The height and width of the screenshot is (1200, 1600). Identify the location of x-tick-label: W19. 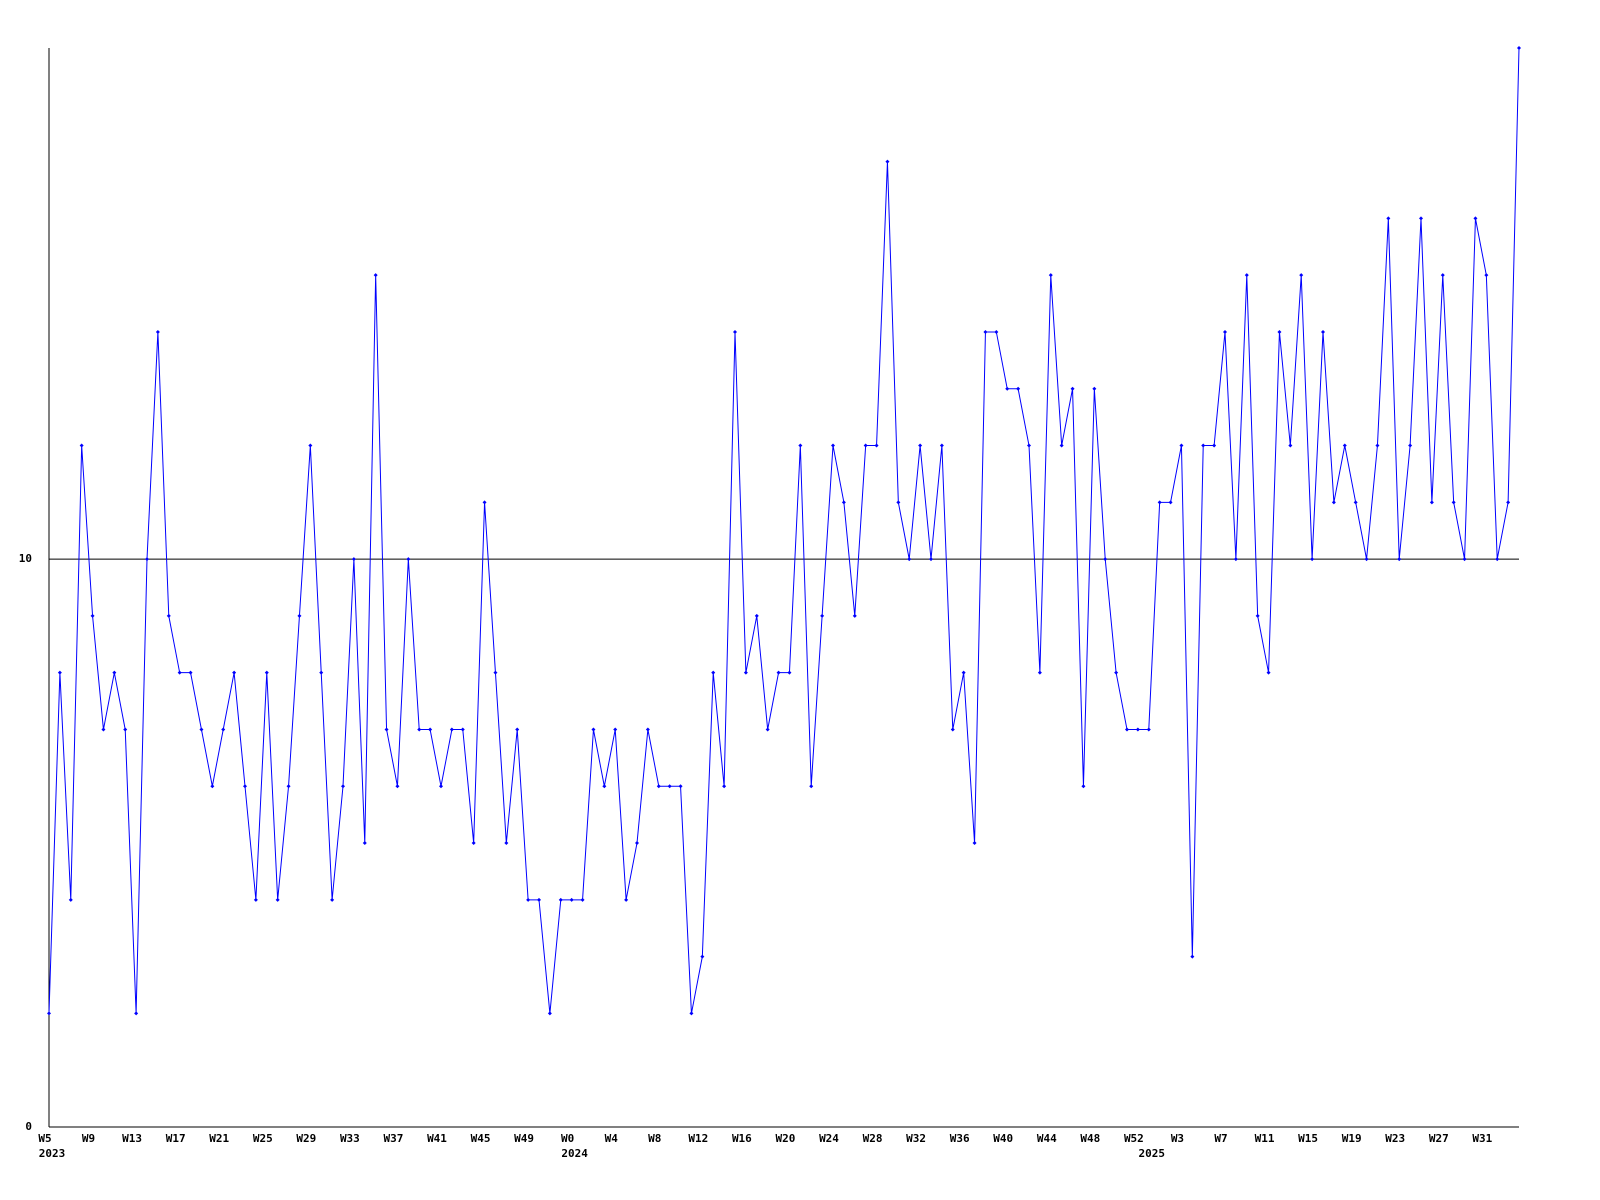
(1352, 1138).